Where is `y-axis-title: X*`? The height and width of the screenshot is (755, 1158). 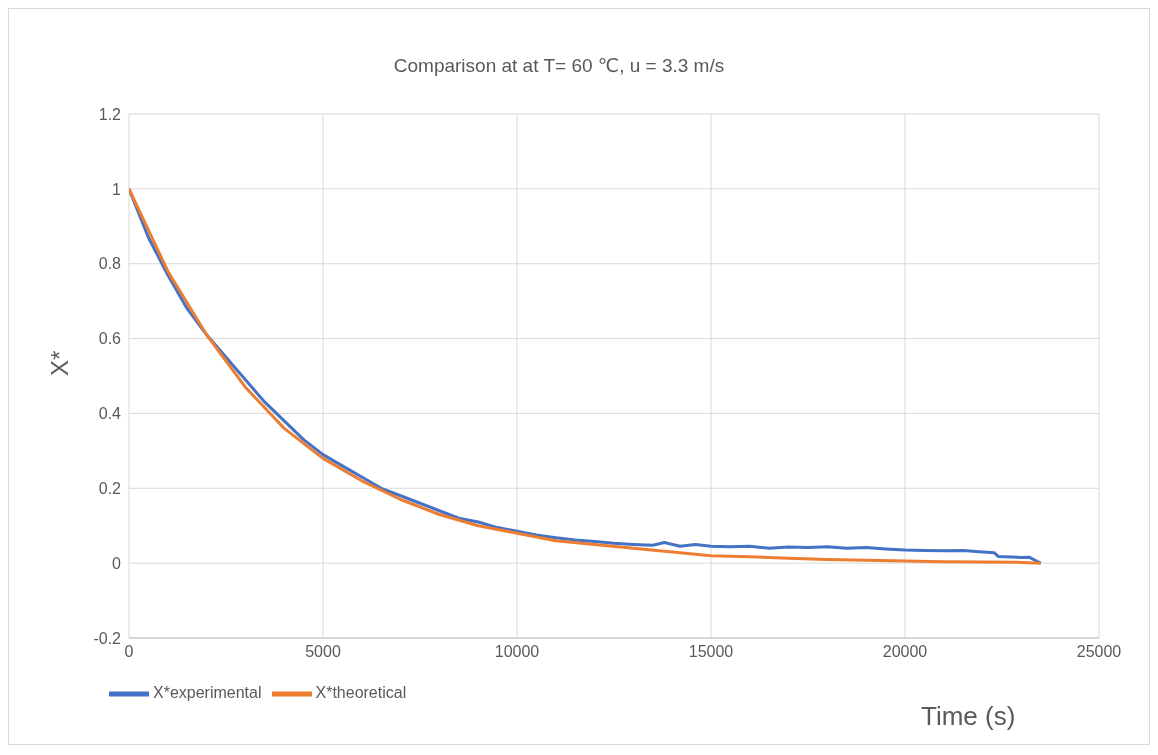
y-axis-title: X* is located at coordinates (59, 363).